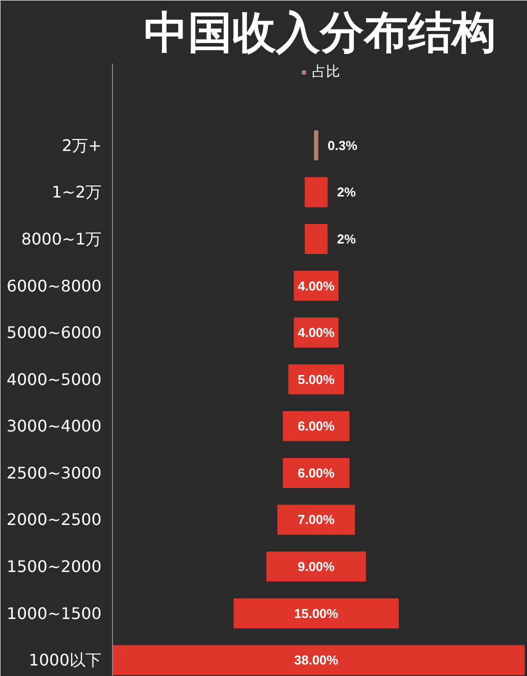 Image resolution: width=527 pixels, height=676 pixels. Describe the element at coordinates (54, 613) in the screenshot. I see `category-label: 1000~1500` at that location.